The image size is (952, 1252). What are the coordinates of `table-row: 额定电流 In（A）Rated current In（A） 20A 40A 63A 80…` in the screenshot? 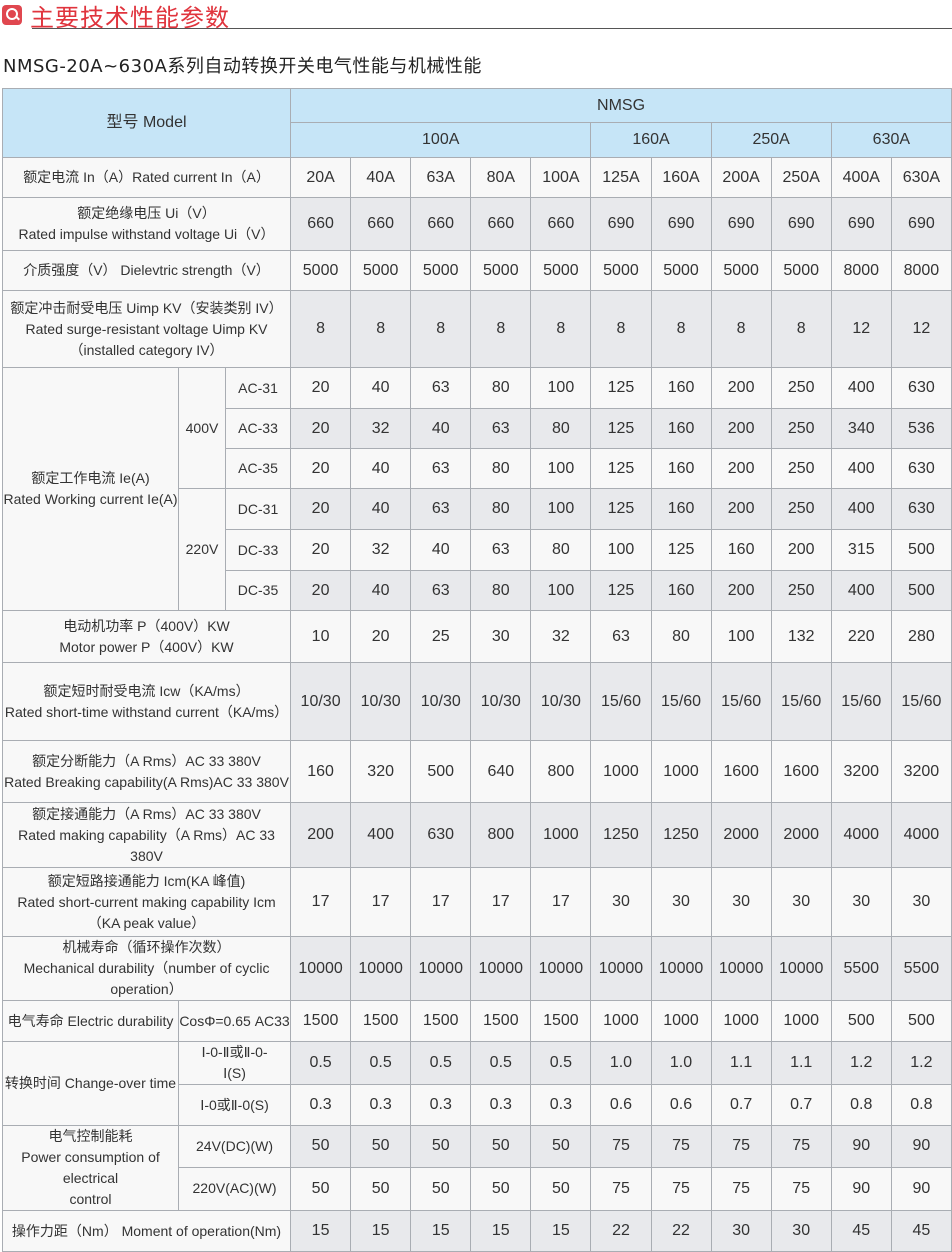 It's located at (476, 177).